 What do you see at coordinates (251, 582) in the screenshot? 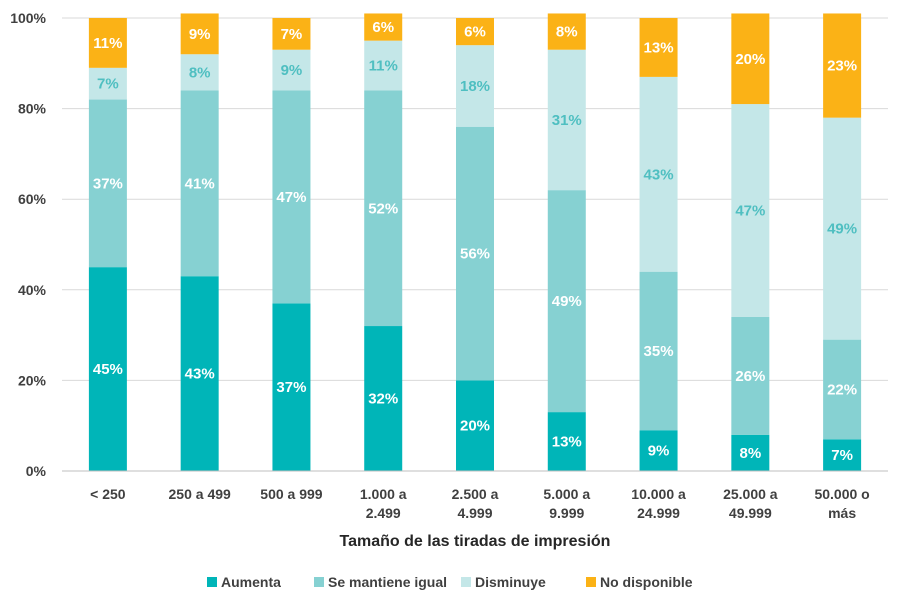
I see `legend-label: Aumenta` at bounding box center [251, 582].